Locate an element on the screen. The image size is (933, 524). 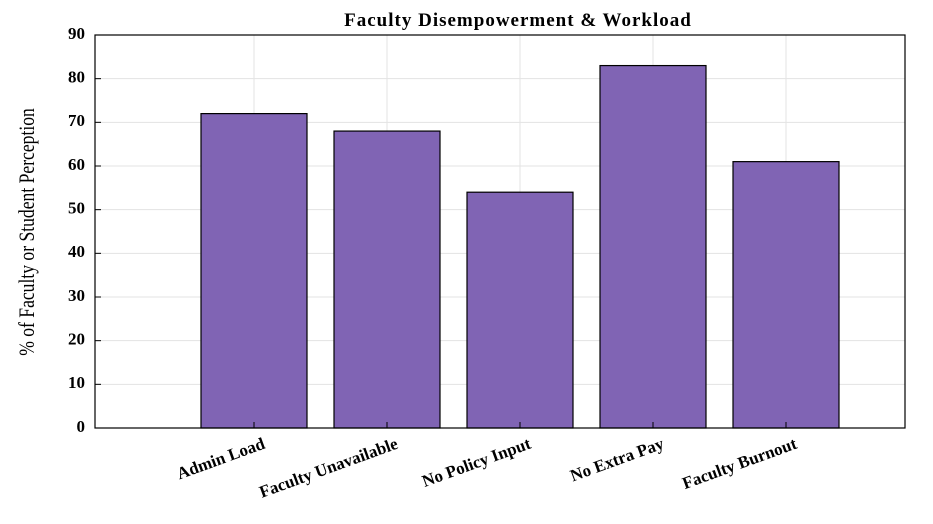
x-tick-label: Faculty Unavailable is located at coordinates (329, 468).